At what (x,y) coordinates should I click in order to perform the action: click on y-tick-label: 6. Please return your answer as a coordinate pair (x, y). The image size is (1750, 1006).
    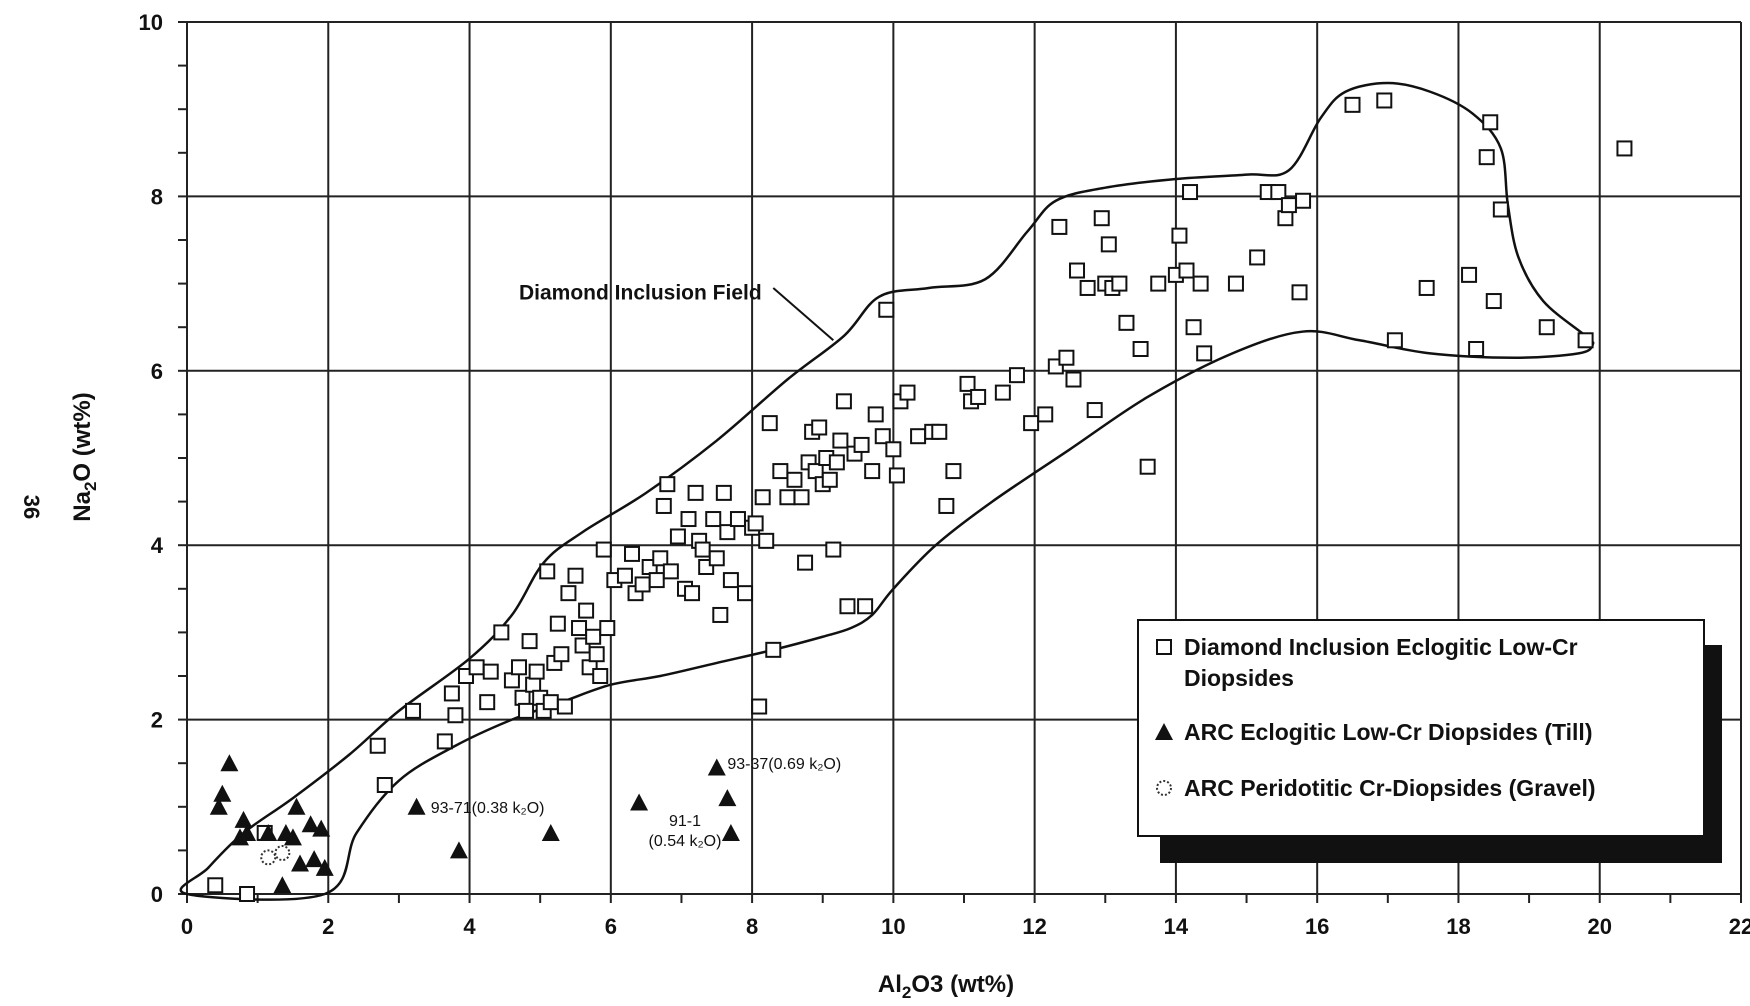
    Looking at the image, I should click on (157, 371).